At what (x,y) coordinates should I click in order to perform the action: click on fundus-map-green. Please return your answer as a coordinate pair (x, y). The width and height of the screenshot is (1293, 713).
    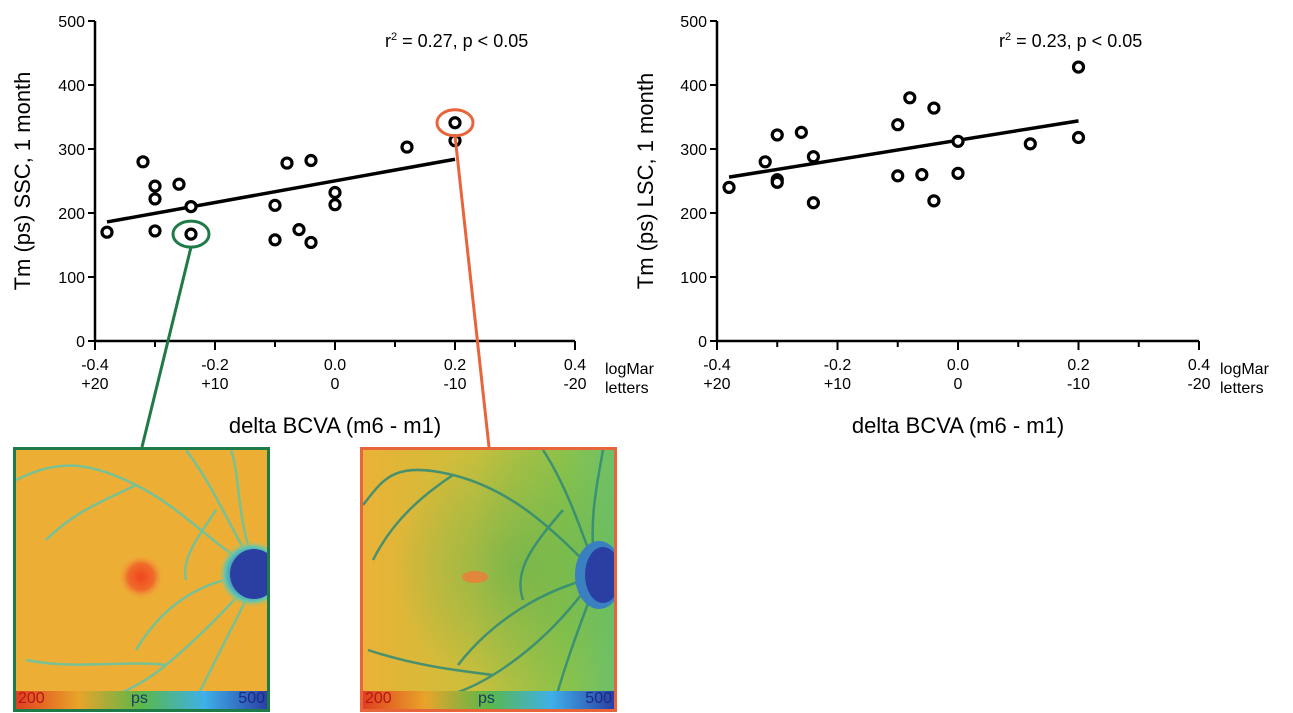
    Looking at the image, I should click on (141, 579).